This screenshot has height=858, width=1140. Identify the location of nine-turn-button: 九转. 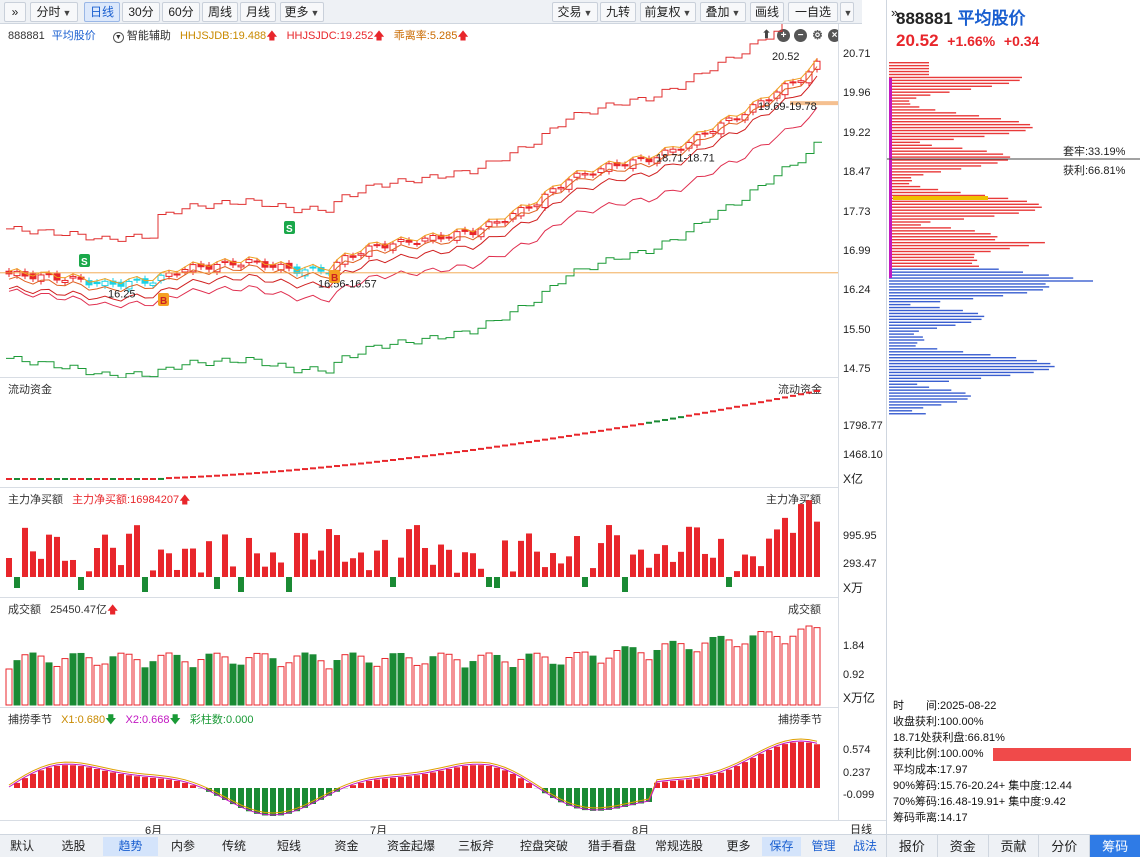
(618, 12).